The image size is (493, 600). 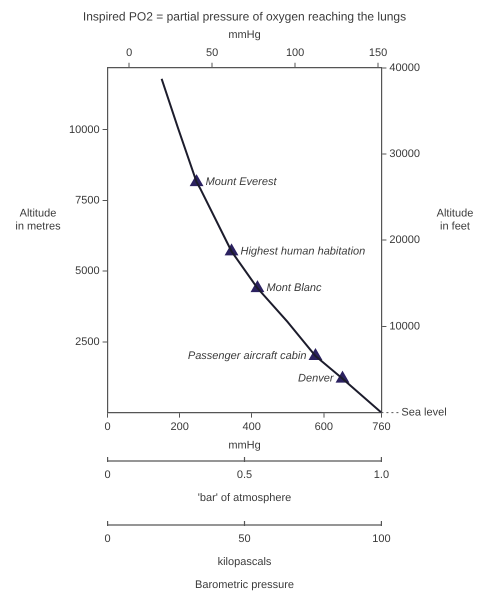 What do you see at coordinates (244, 17) in the screenshot?
I see `chart-title: Inspired PO2 = partial pressure of oxygen reaching the lungs` at bounding box center [244, 17].